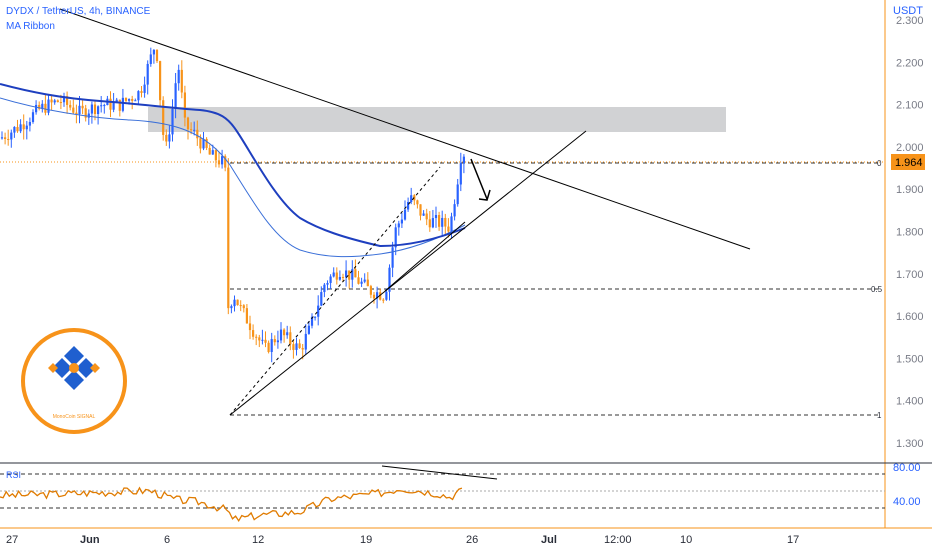  I want to click on time-tick-17: 17, so click(793, 540).